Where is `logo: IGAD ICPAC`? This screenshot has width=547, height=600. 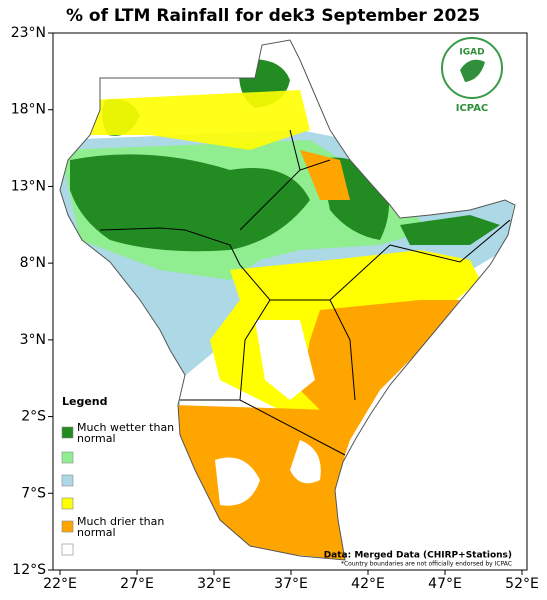 logo: IGAD ICPAC is located at coordinates (472, 75).